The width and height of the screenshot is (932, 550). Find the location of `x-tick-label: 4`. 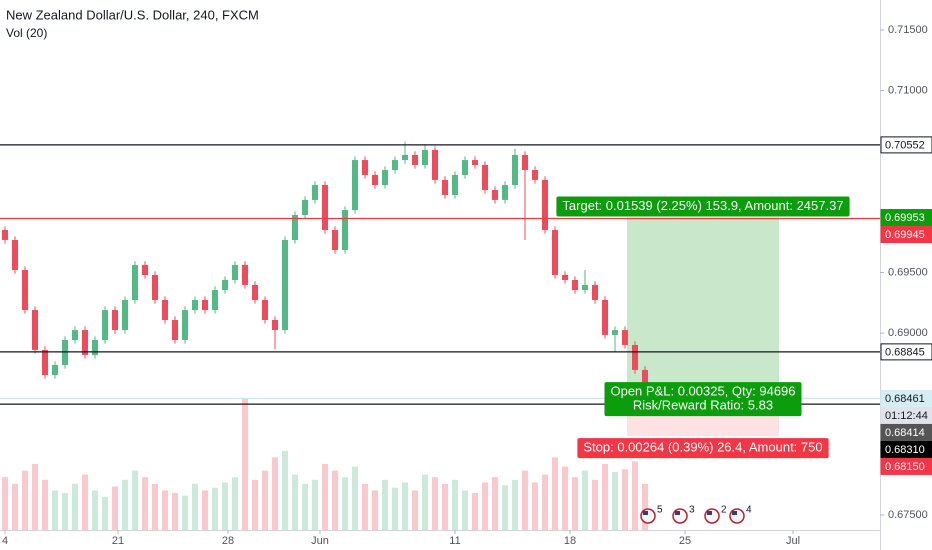

x-tick-label: 4 is located at coordinates (5, 541).